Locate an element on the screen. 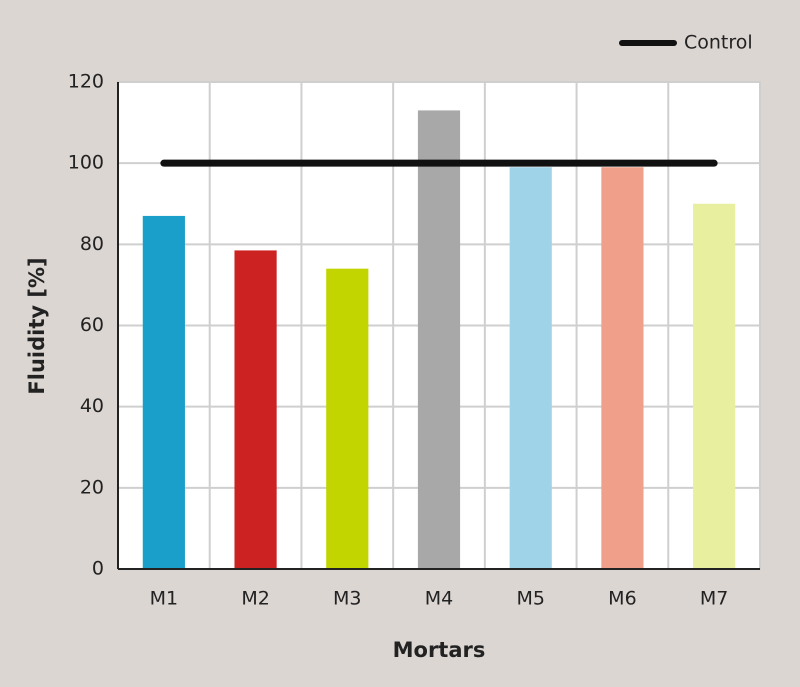  y-tick-label: 100 is located at coordinates (86, 163).